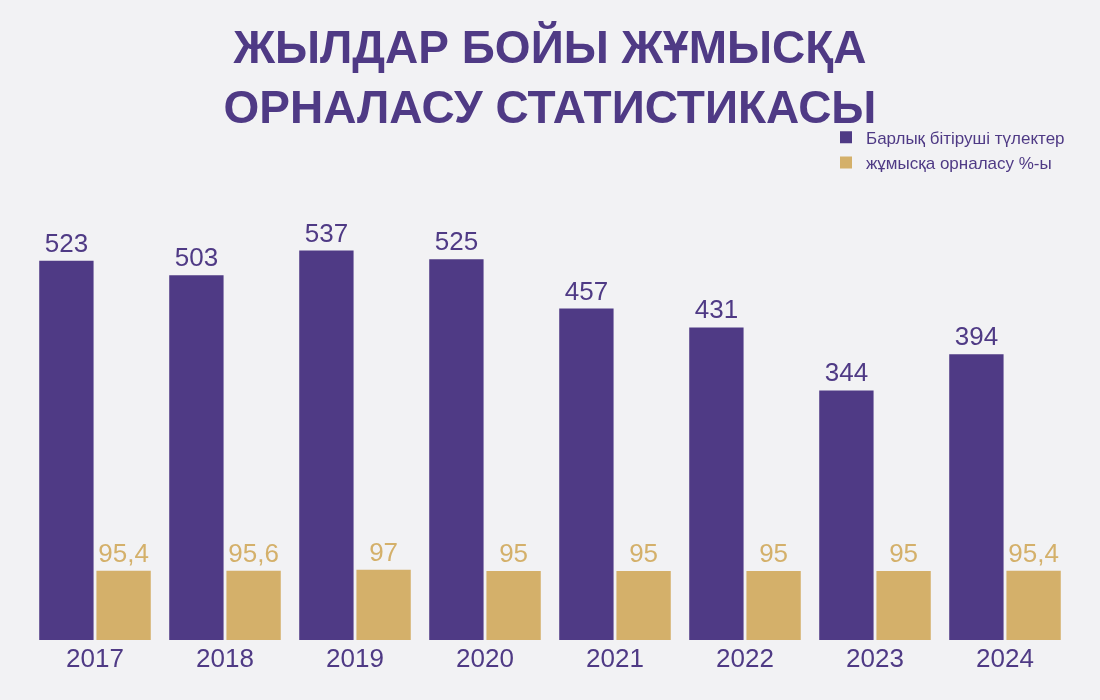 Image resolution: width=1100 pixels, height=700 pixels. I want to click on data-label: 457, so click(586, 290).